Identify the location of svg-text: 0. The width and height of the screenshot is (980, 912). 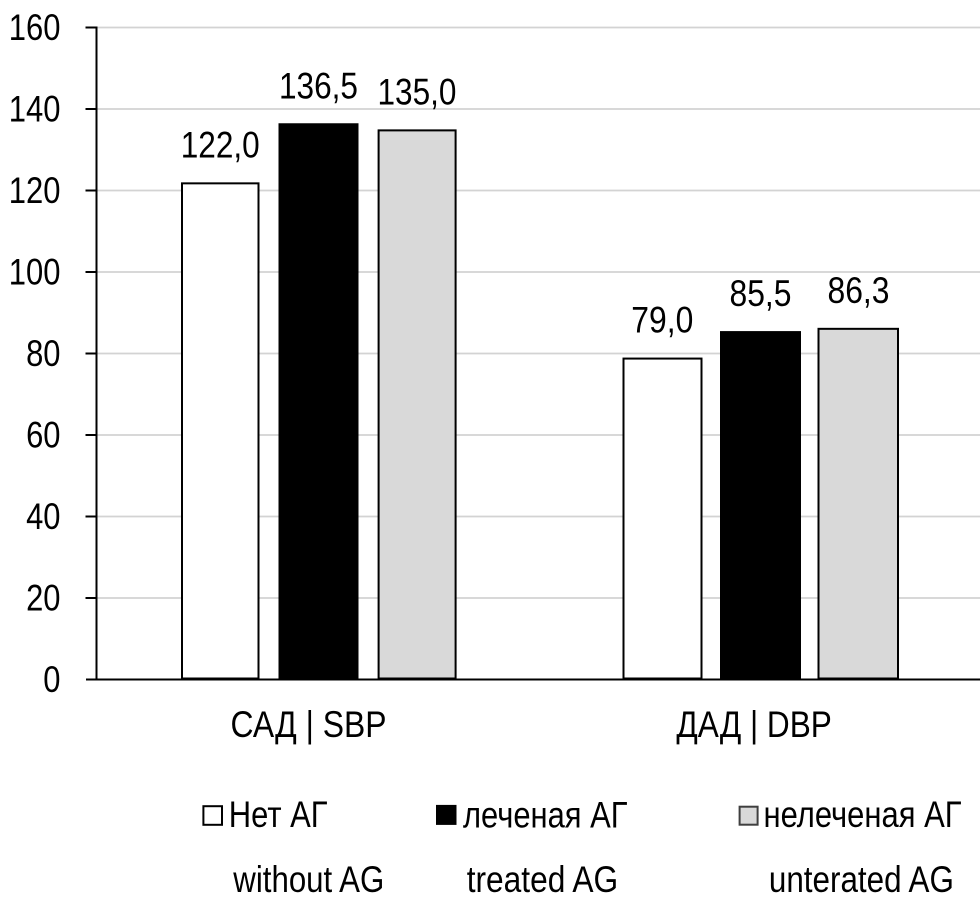
(51, 679).